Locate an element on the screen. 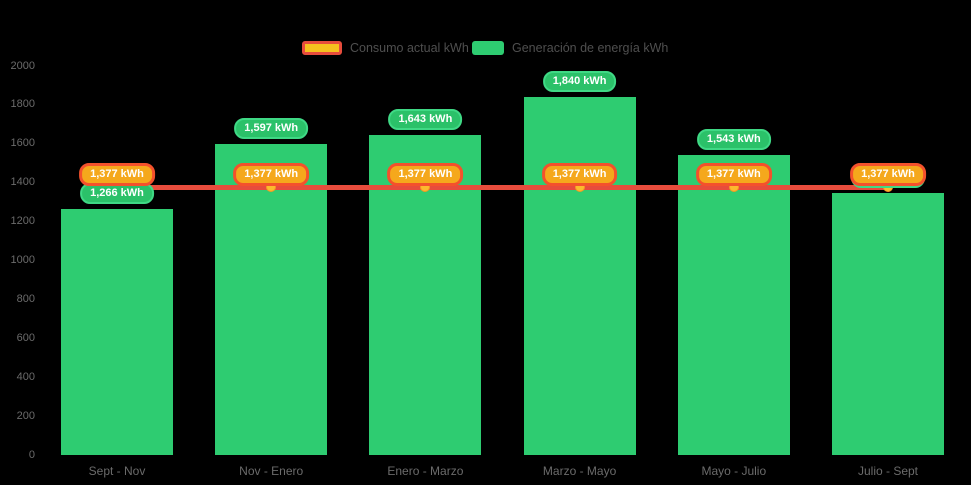  generation-value-badge: 1,840 kWh is located at coordinates (579, 82).